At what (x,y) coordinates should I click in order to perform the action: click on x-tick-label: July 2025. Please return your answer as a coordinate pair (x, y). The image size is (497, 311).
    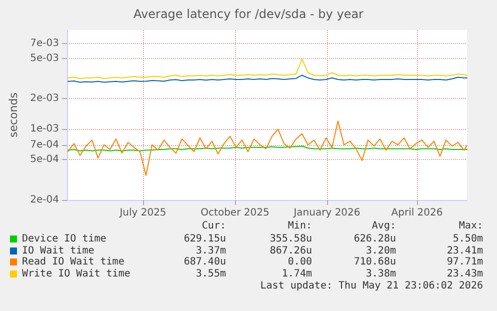
    Looking at the image, I should click on (142, 213).